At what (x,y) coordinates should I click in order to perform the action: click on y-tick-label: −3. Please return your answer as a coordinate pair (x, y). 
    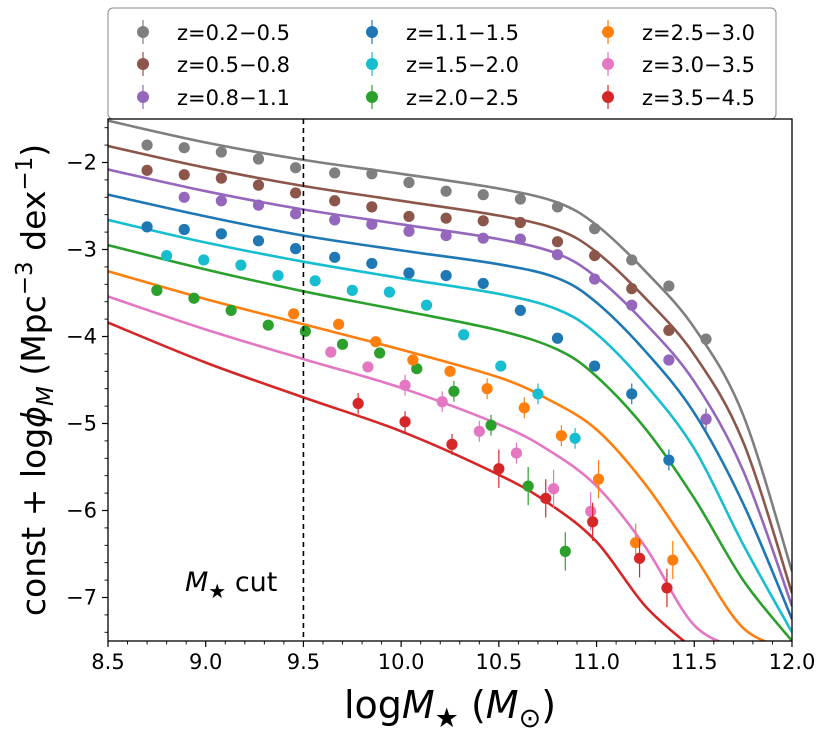
    Looking at the image, I should click on (81, 250).